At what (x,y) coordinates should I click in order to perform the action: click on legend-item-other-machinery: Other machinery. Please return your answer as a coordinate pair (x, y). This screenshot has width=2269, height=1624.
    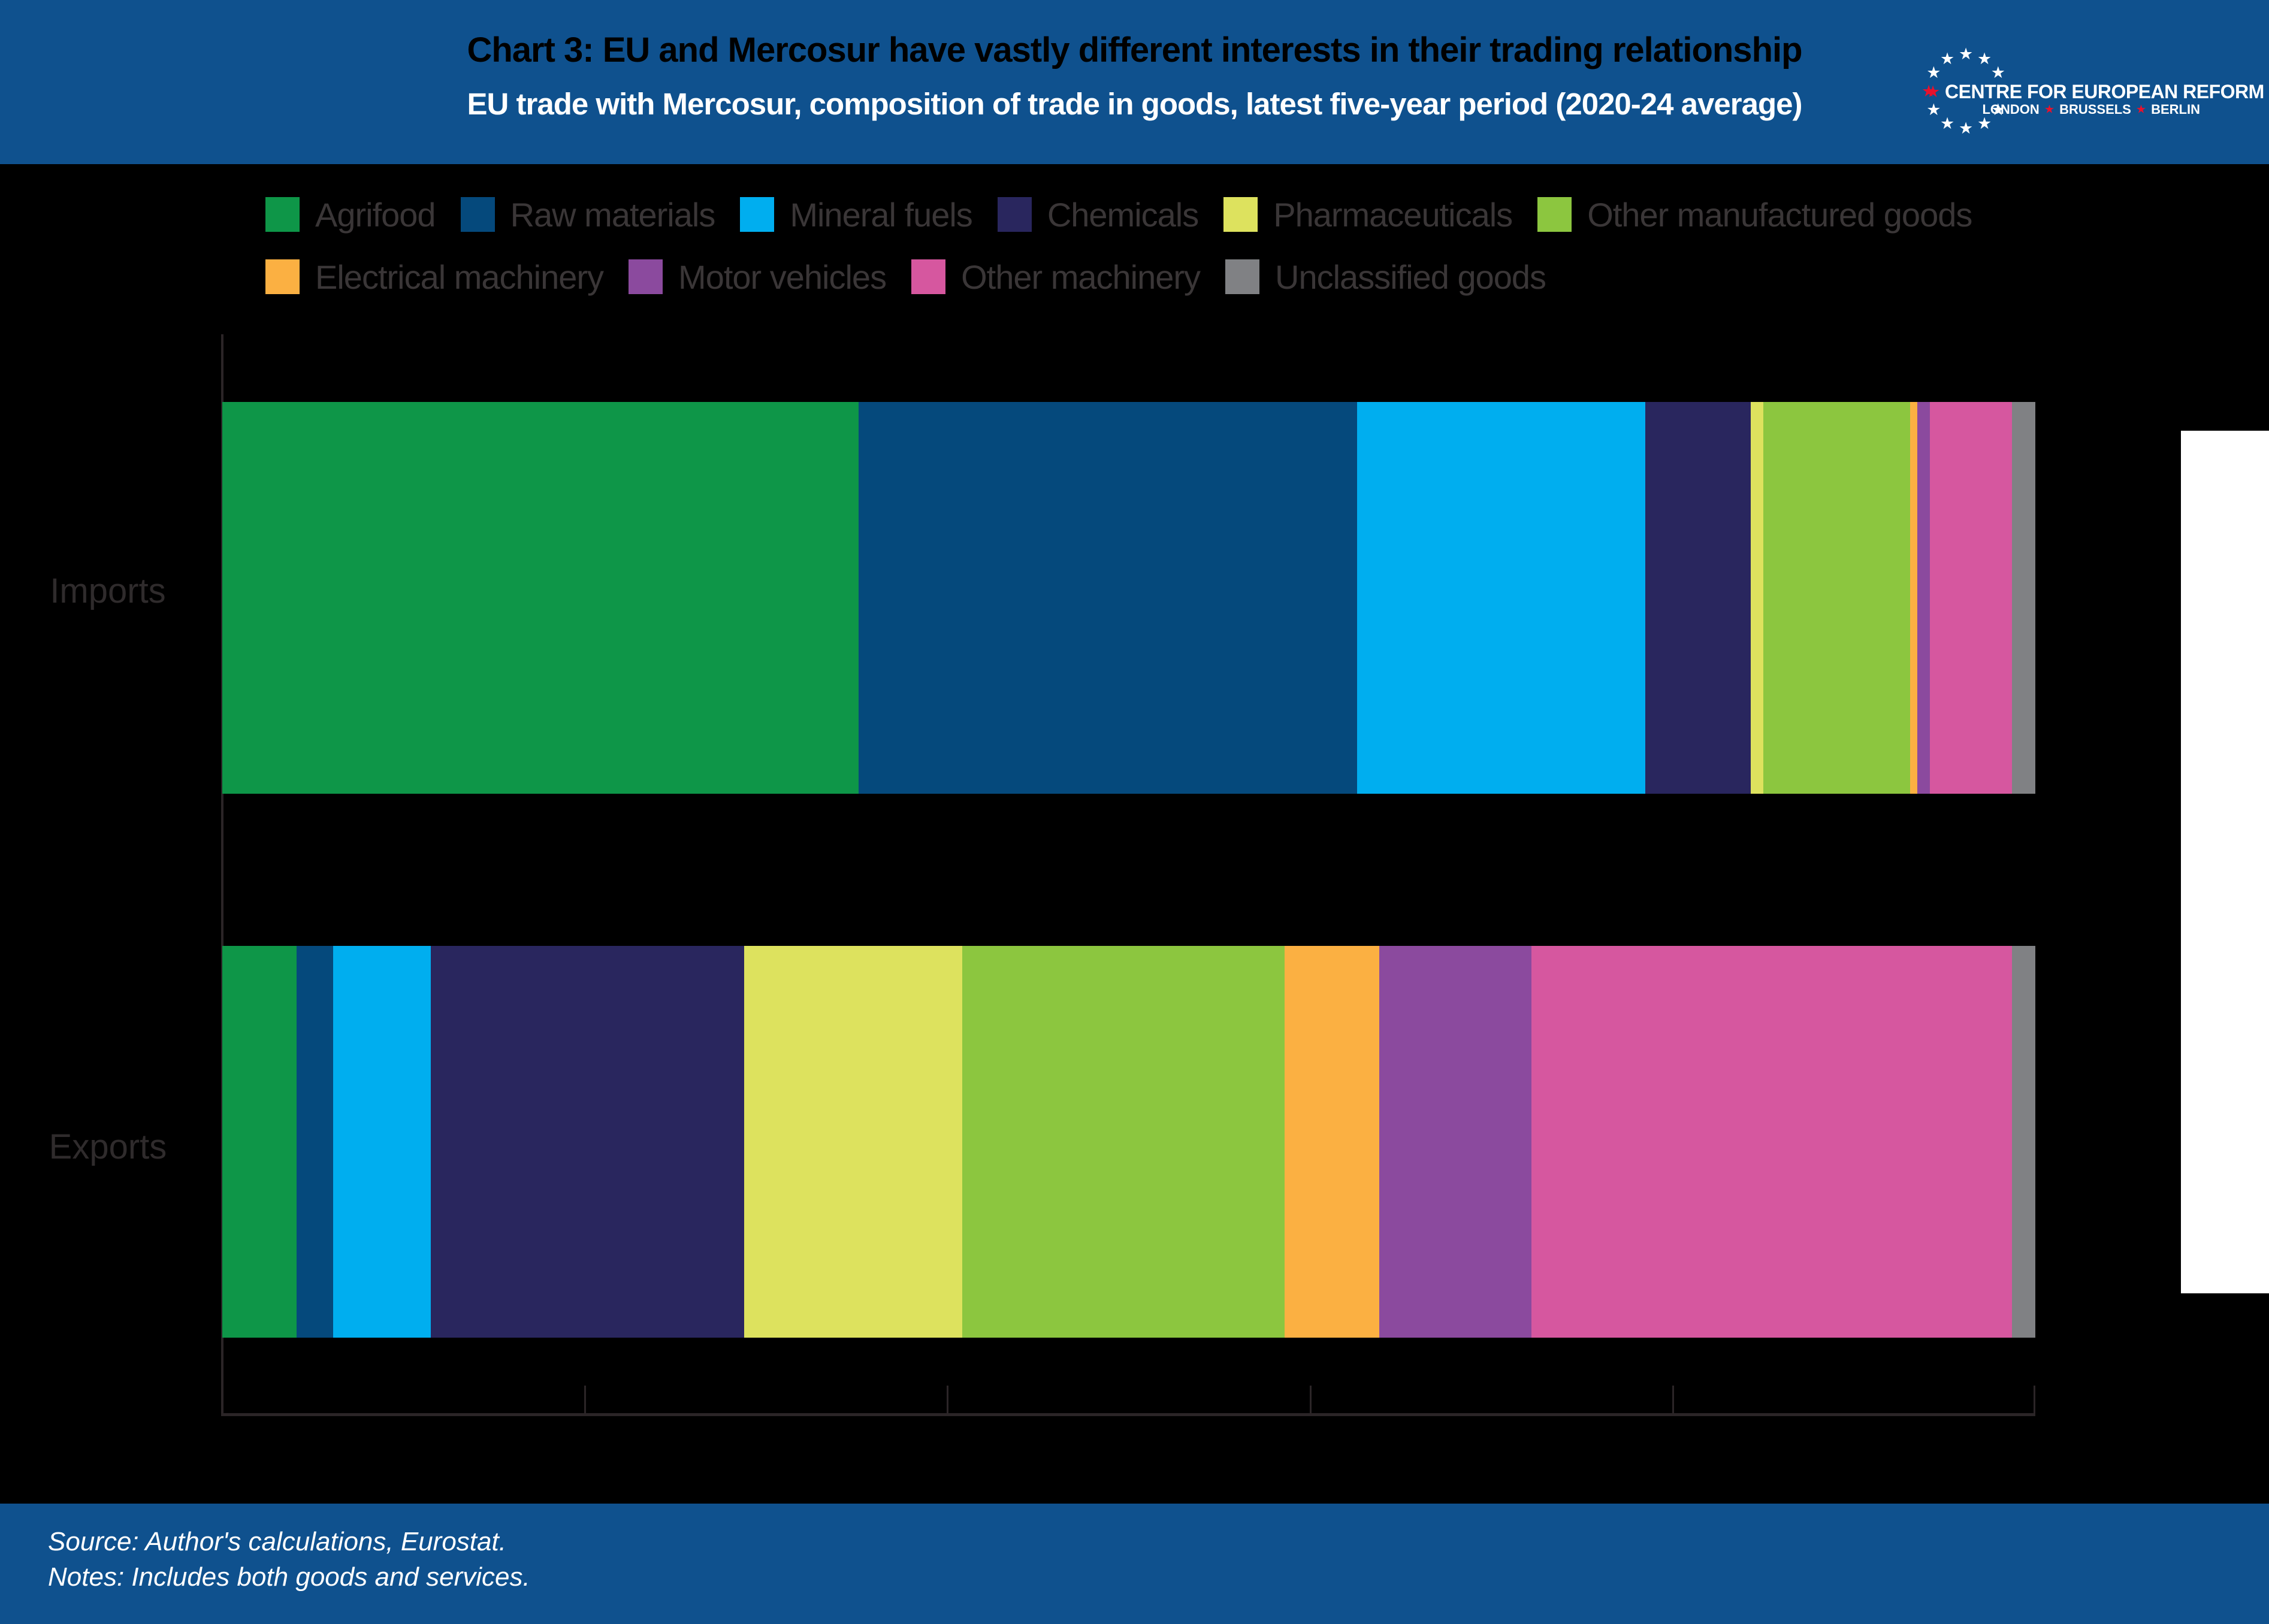
    Looking at the image, I should click on (1056, 277).